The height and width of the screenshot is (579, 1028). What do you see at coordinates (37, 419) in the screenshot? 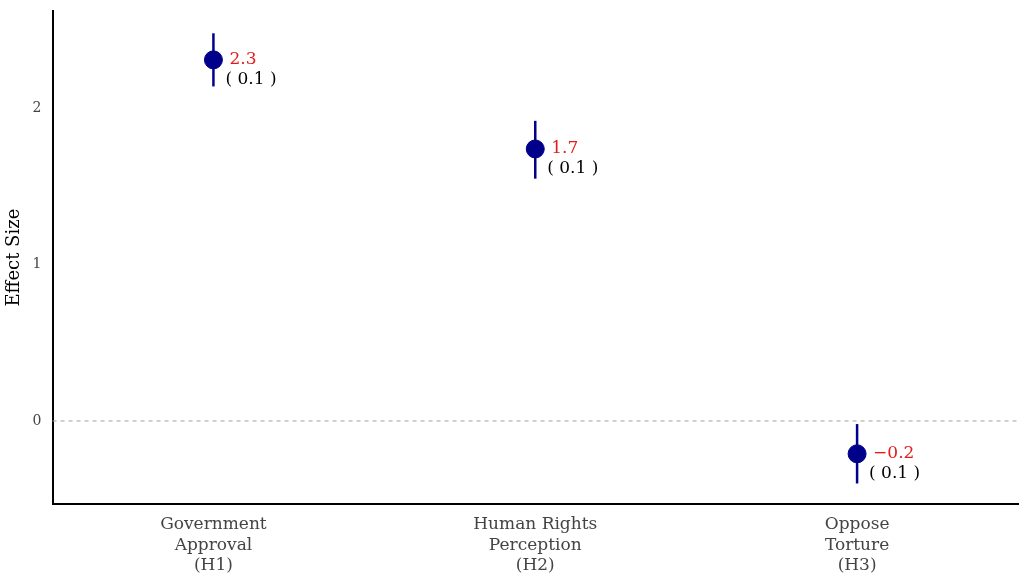
I see `y-tick-label: 0` at bounding box center [37, 419].